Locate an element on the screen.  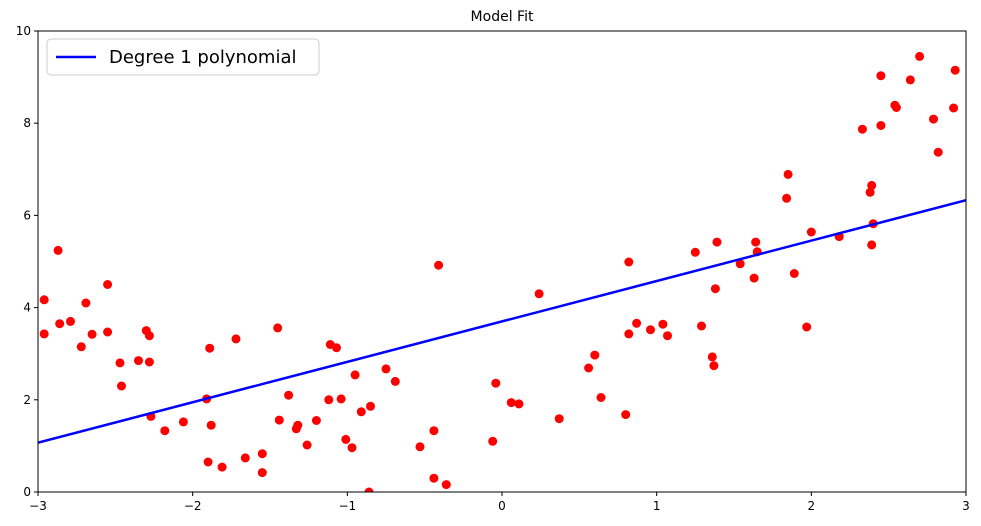
y-tick-label: 6 is located at coordinates (27, 215).